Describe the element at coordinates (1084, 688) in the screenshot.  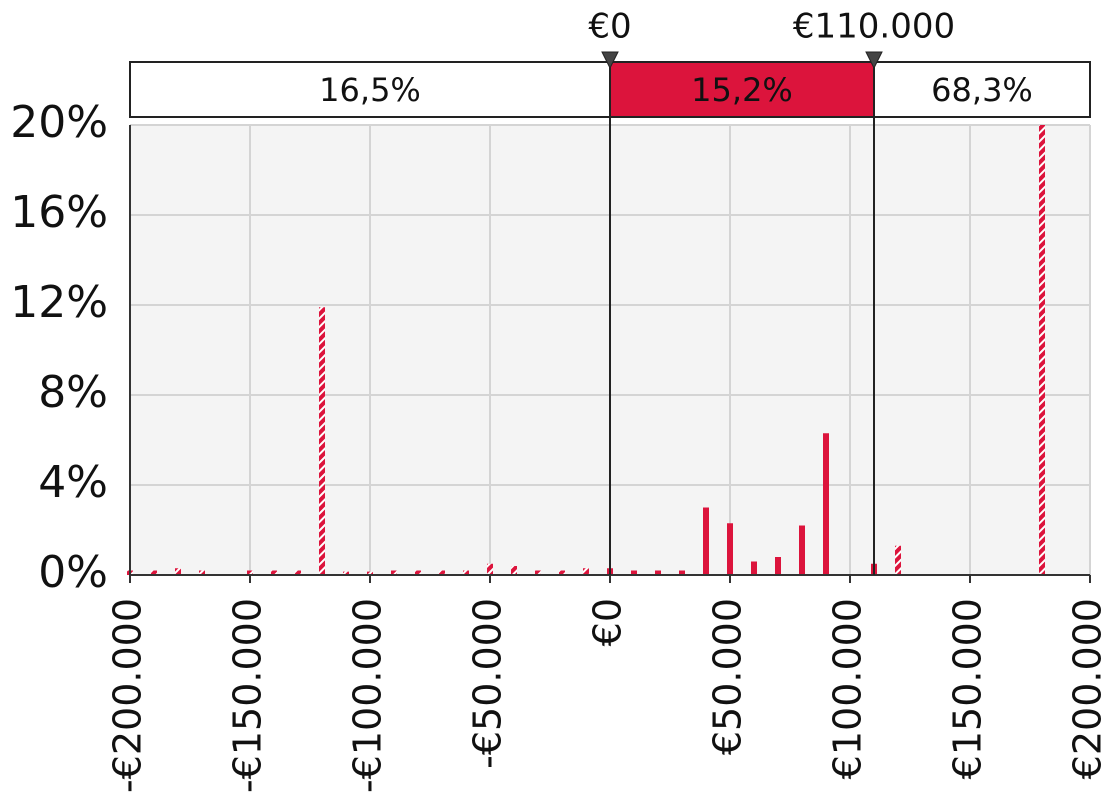
I see `x-tick-label: €200.000` at that location.